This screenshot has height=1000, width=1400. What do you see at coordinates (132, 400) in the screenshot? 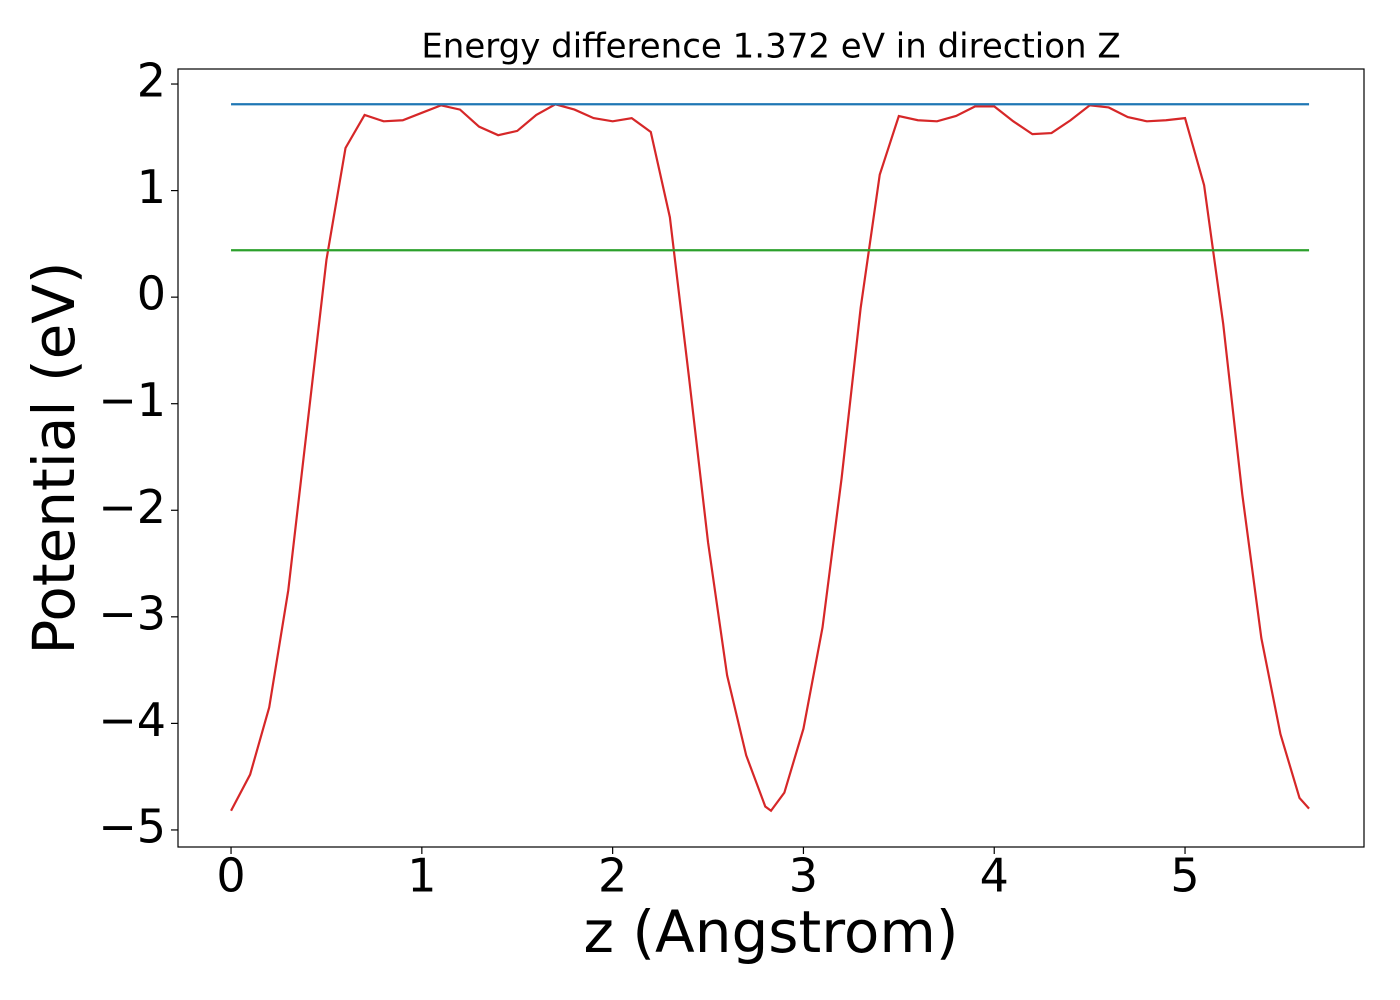
I see `y-tick-label: −1` at bounding box center [132, 400].